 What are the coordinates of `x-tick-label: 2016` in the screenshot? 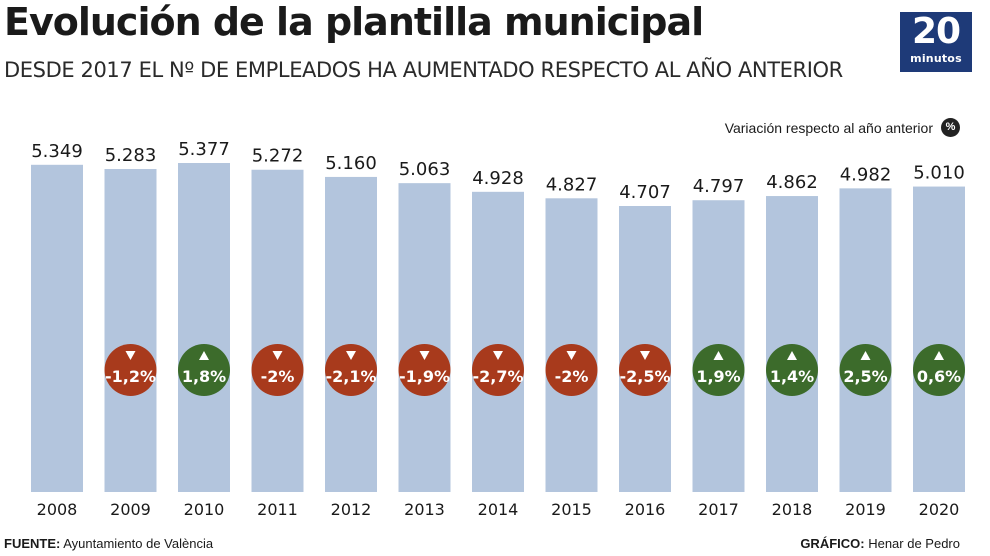 It's located at (645, 509).